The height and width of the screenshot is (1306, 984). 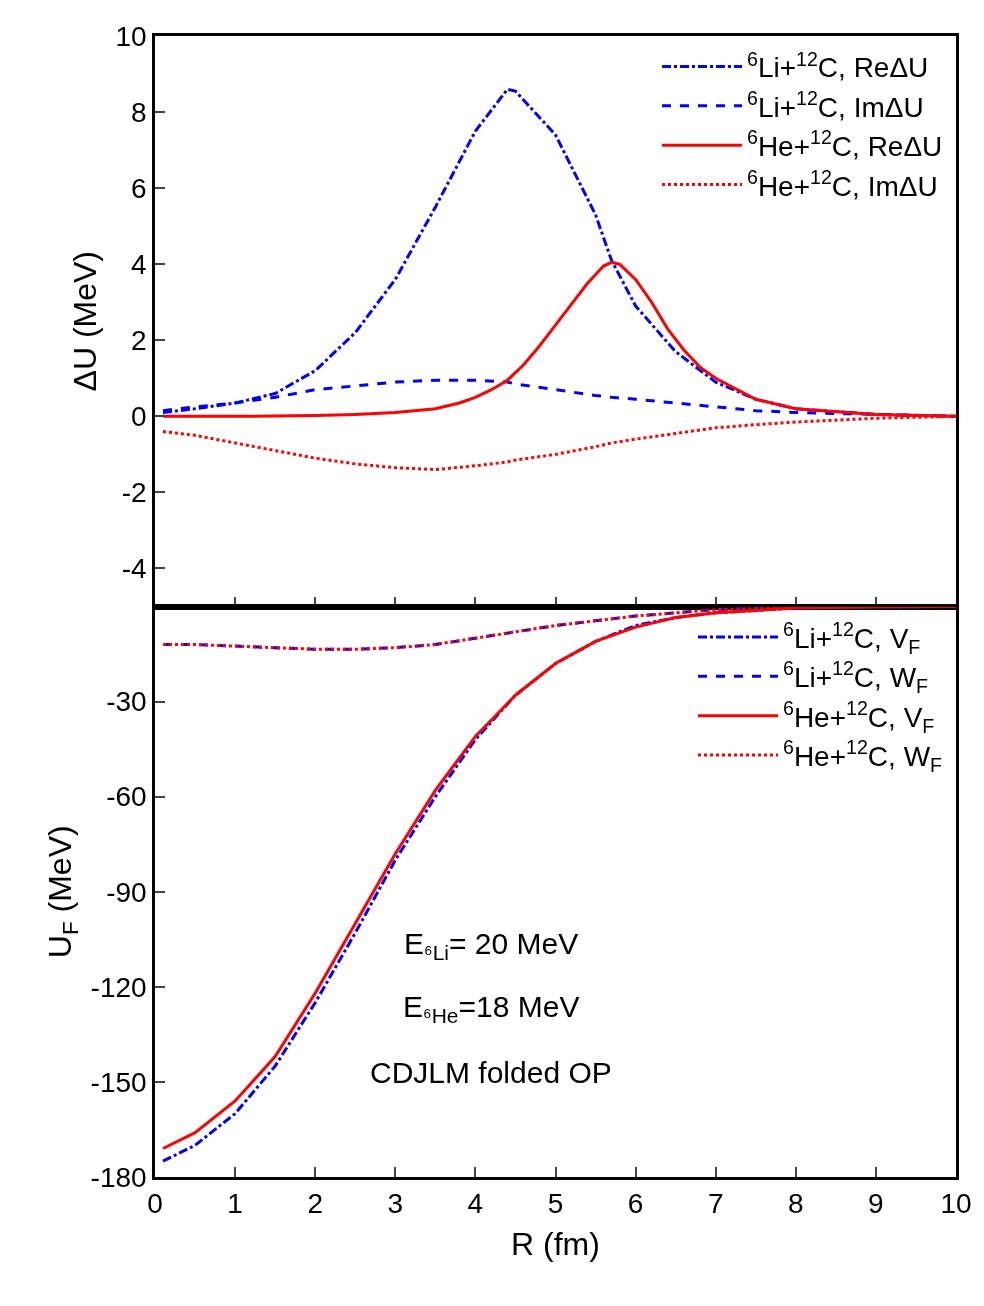 What do you see at coordinates (835, 104) in the screenshot?
I see `legend-label: $^{6}$Li+$^{12}$C, ImΔU` at bounding box center [835, 104].